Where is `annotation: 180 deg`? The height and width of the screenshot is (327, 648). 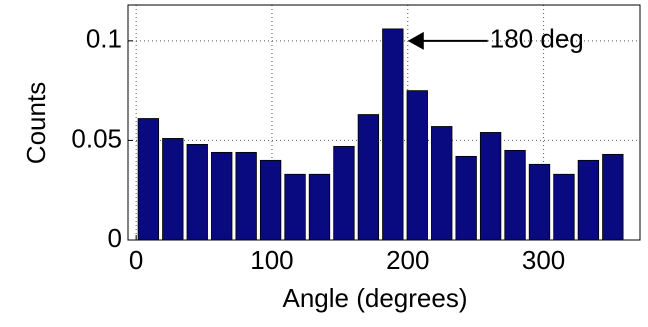 annotation: 180 deg is located at coordinates (537, 39).